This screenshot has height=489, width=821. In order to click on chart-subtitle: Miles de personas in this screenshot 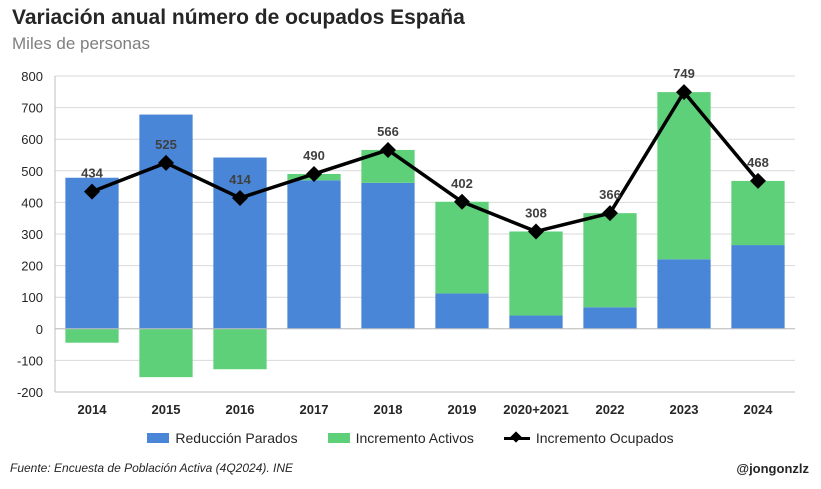, I will do `click(81, 43)`.